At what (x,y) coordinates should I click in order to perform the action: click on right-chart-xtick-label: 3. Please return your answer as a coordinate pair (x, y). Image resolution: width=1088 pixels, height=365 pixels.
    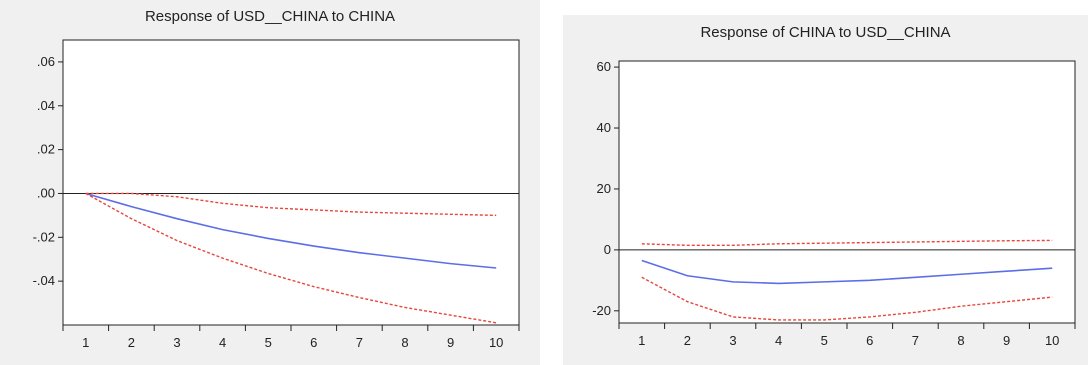
    Looking at the image, I should click on (732, 340).